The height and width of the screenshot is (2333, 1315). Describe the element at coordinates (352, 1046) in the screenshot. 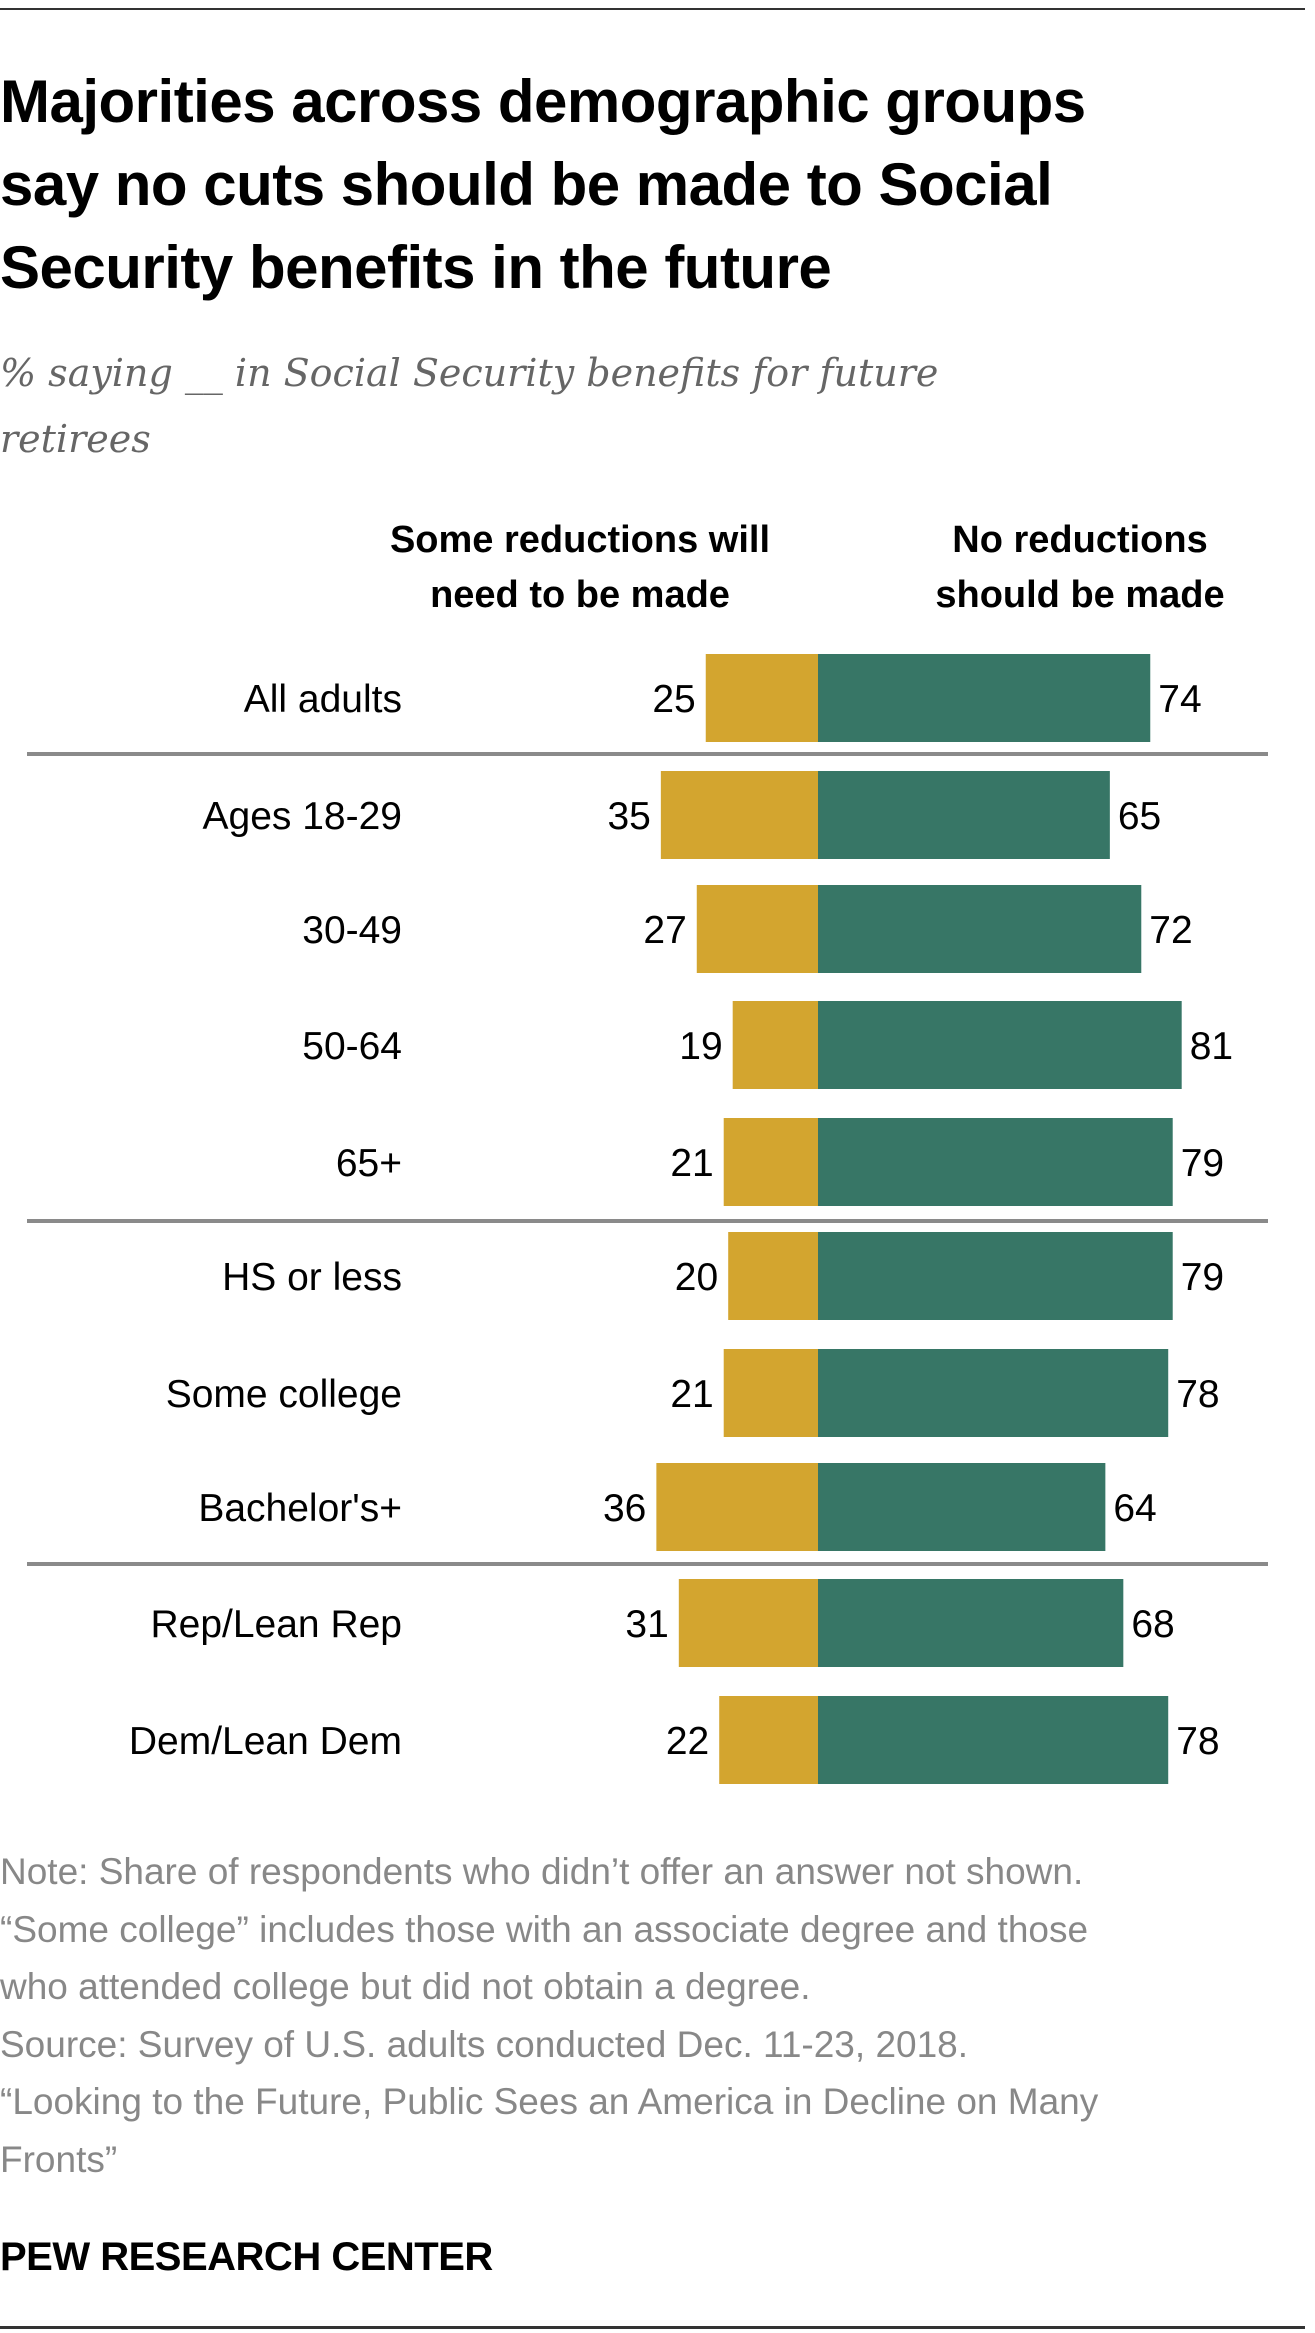

I see `category-label: 50-64` at that location.